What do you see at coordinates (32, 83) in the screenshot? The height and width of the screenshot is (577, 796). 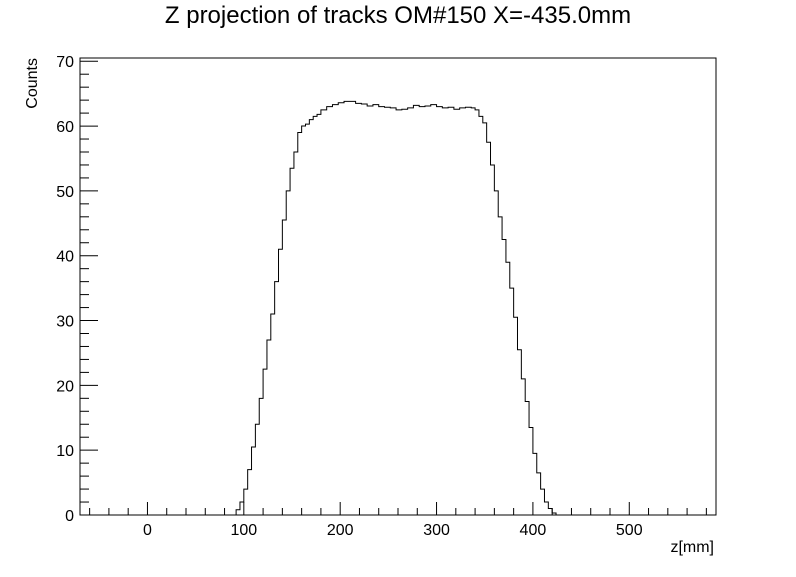 I see `y-axis-label: Counts` at bounding box center [32, 83].